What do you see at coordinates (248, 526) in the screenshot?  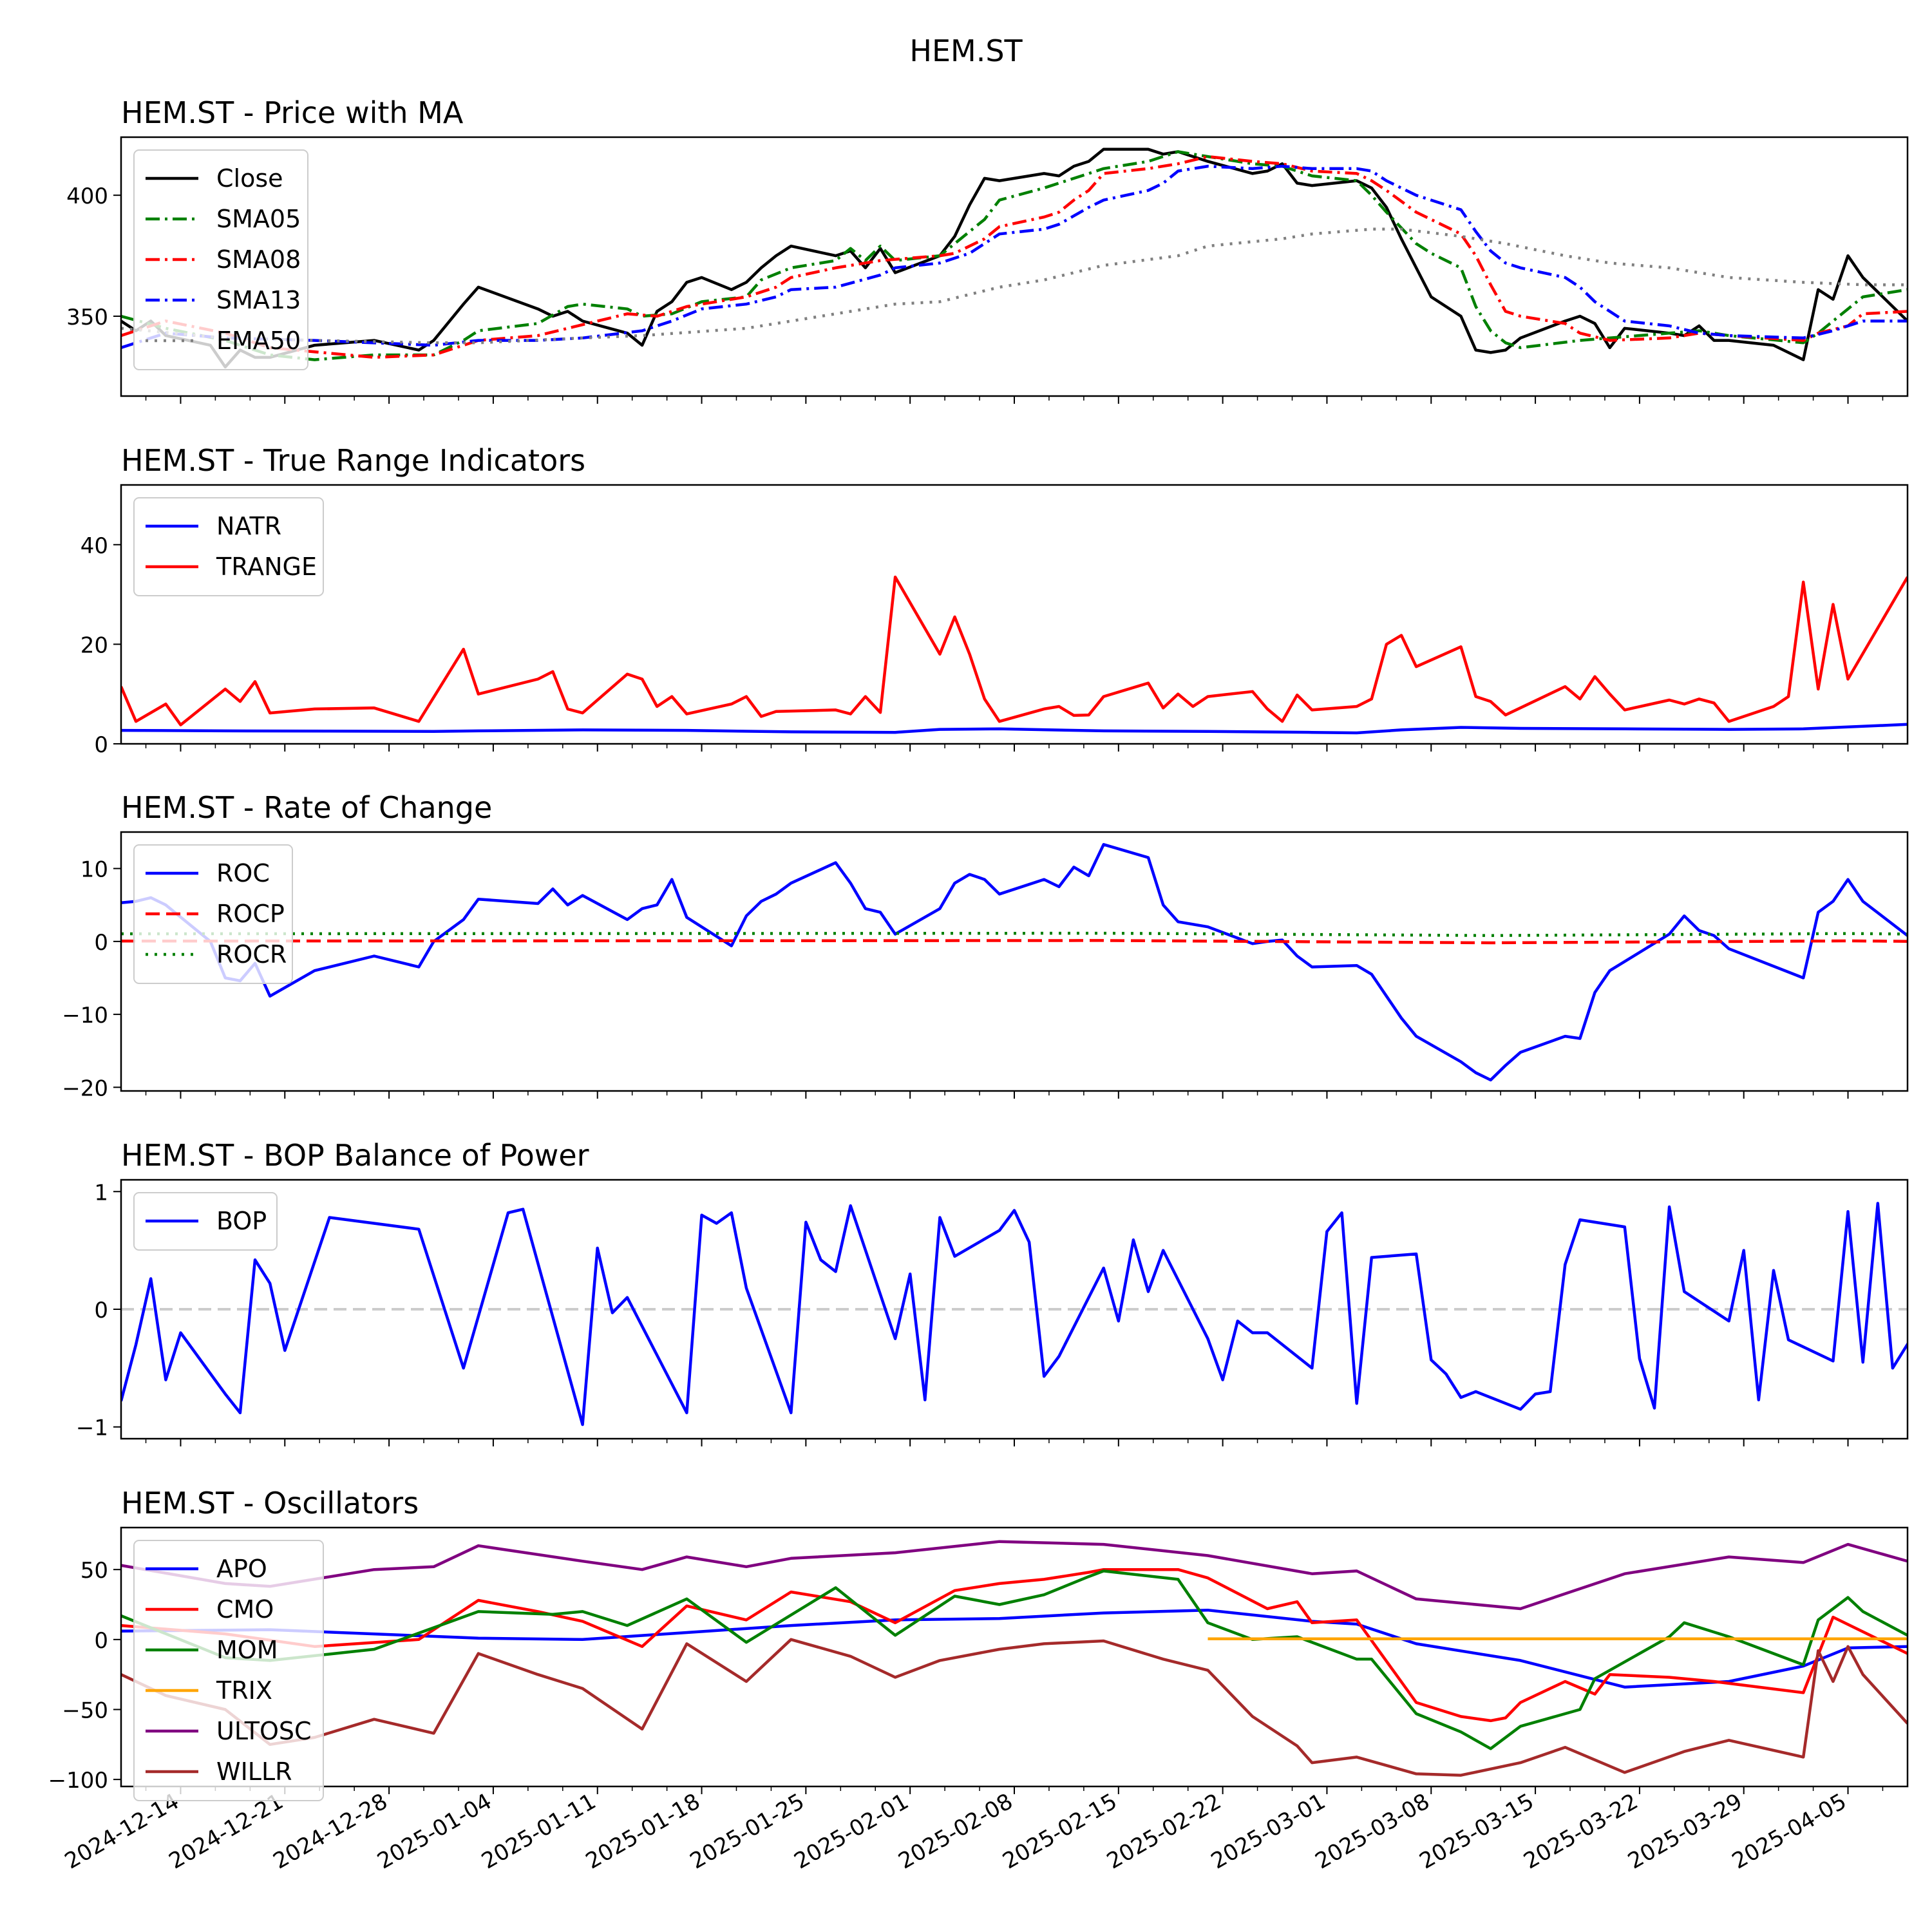 I see `legend-label: NATR` at bounding box center [248, 526].